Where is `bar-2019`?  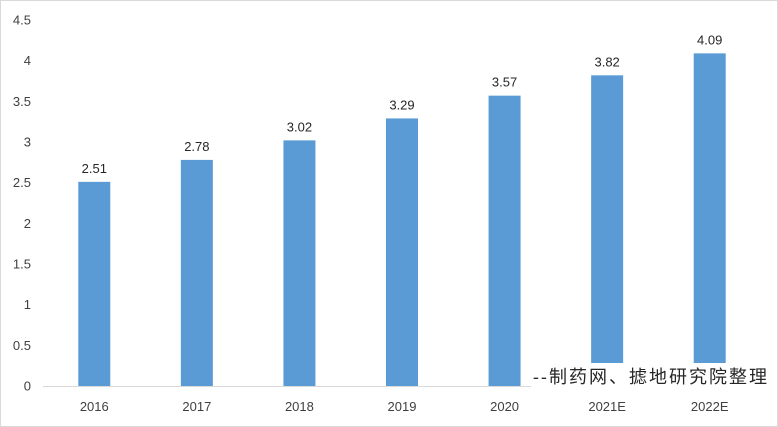
bar-2019 is located at coordinates (402, 252).